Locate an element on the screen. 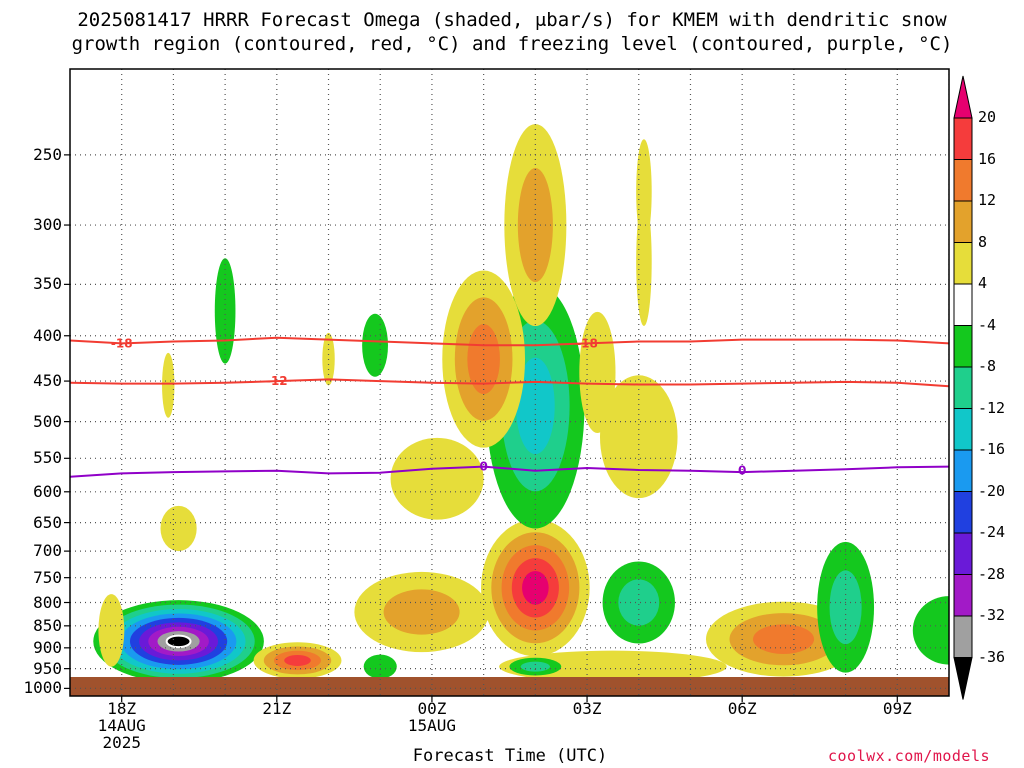 The width and height of the screenshot is (1024, 768). colorbar-label: 16 is located at coordinates (987, 158).